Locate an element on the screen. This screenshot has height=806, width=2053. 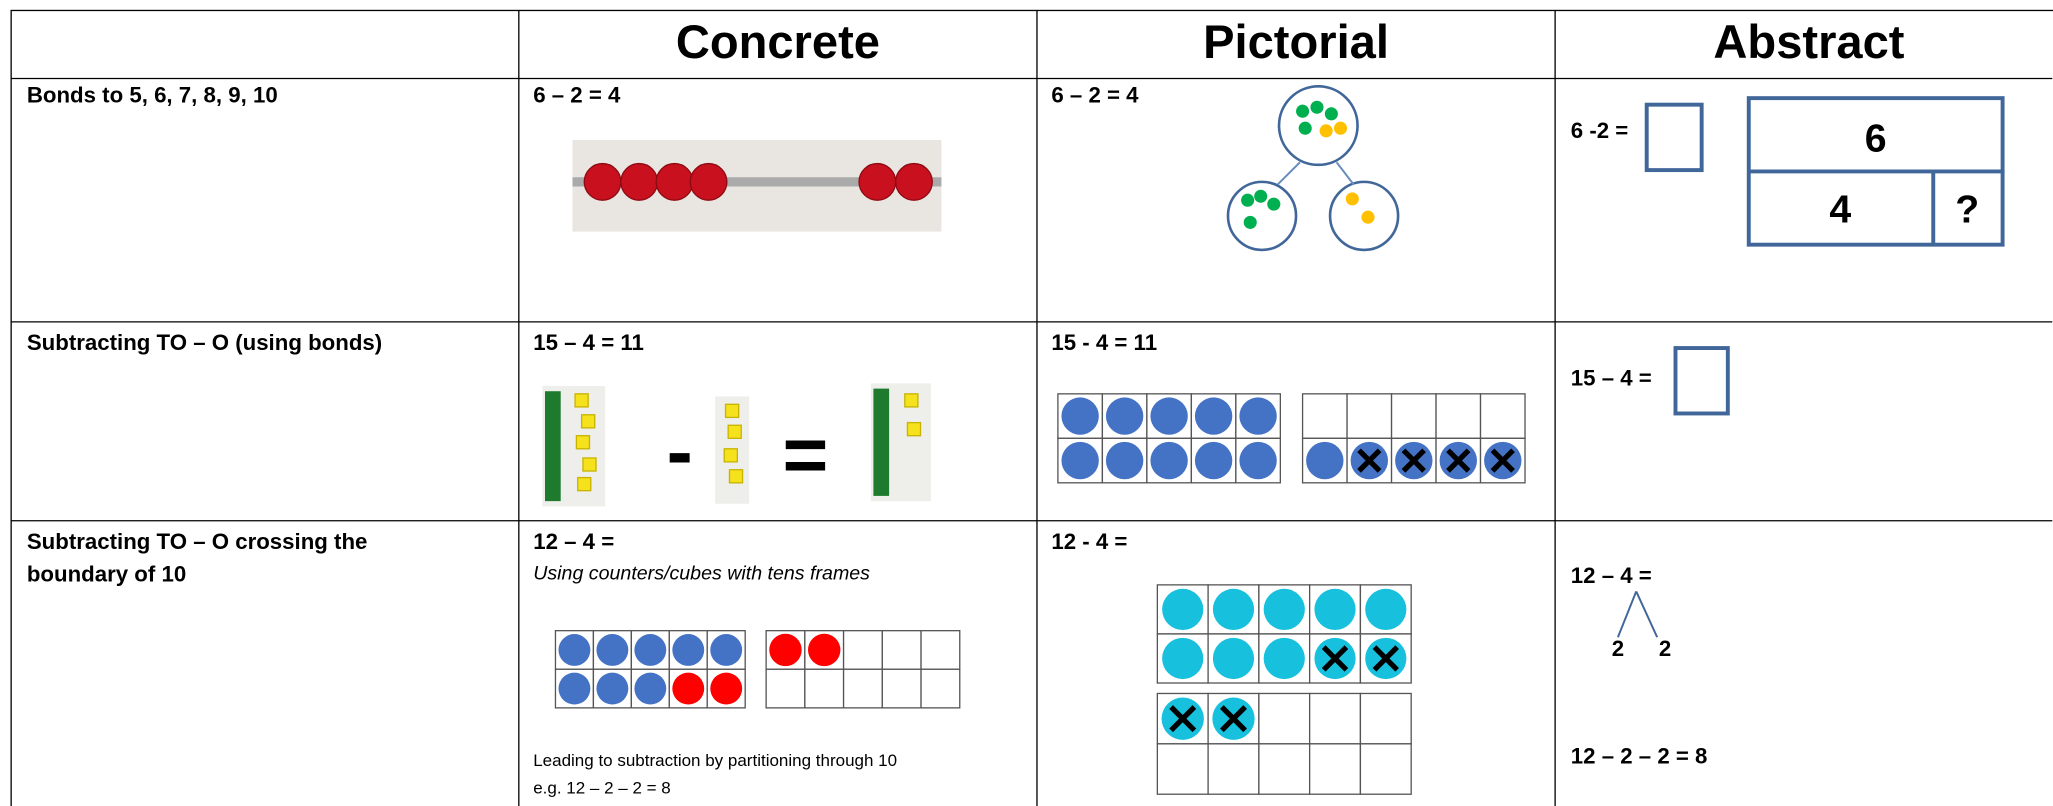
topic: boundary of 10 is located at coordinates (106, 574).